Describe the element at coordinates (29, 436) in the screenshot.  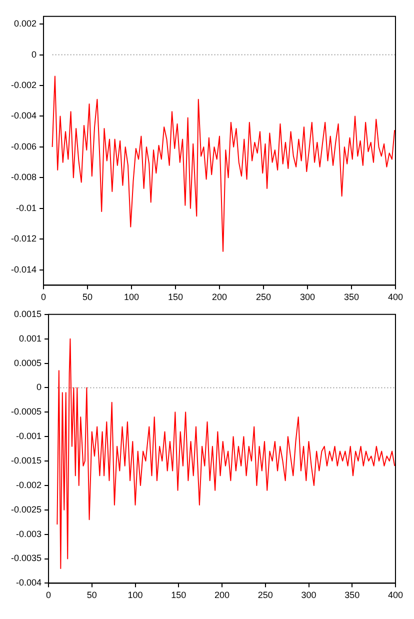
I see `y-tick-label: -0.001` at that location.